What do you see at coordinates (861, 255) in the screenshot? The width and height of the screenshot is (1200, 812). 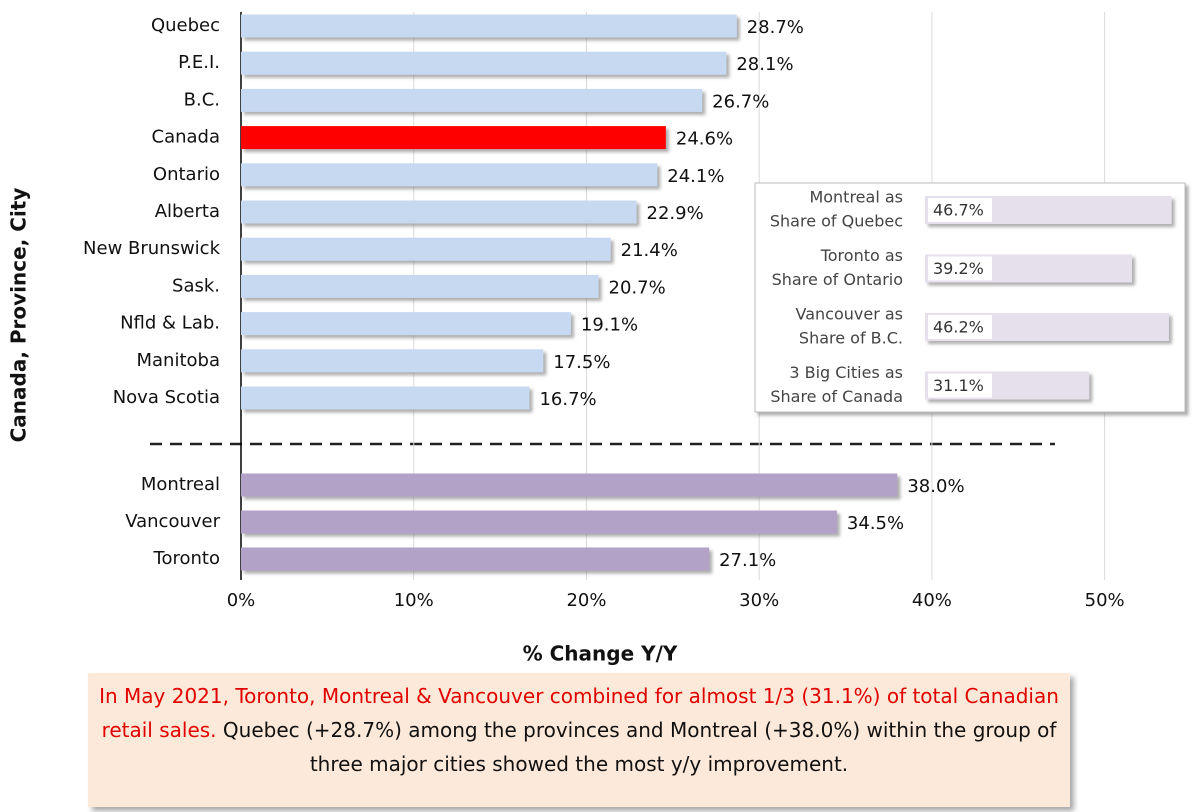 I see `inset-category: Toronto as` at bounding box center [861, 255].